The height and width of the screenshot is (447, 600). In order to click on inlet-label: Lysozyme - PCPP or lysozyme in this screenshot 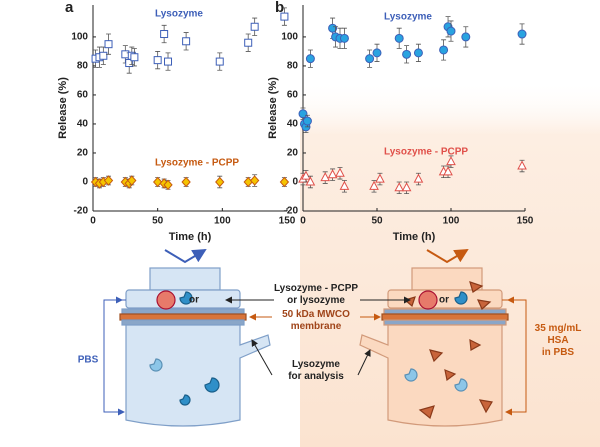, I will do `click(316, 294)`.